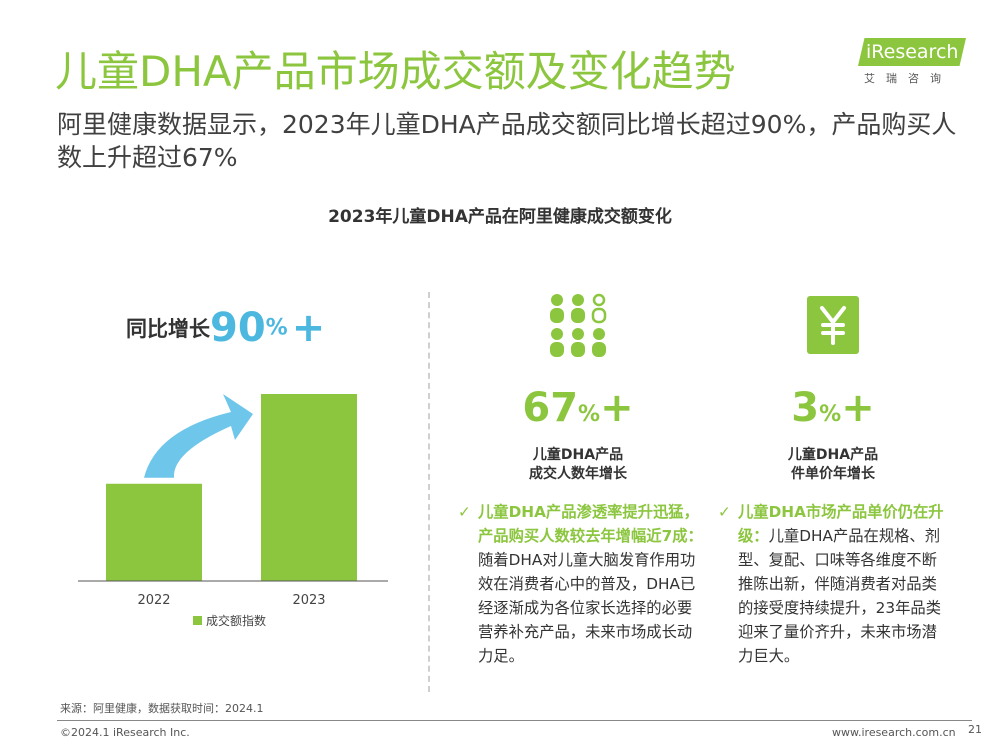  I want to click on stat-buyers-value-row: 67%+, so click(578, 411).